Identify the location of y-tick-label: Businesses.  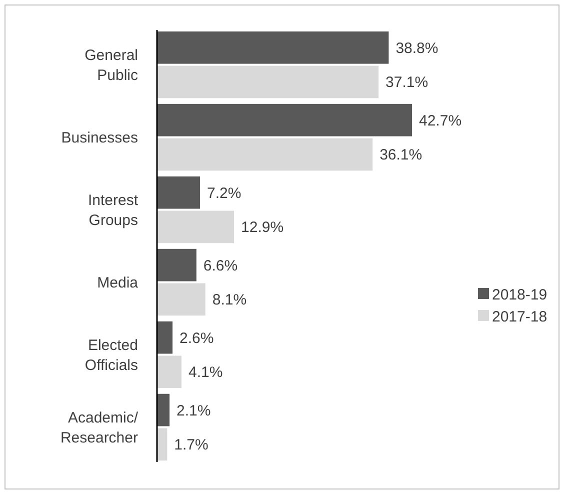
(99, 138).